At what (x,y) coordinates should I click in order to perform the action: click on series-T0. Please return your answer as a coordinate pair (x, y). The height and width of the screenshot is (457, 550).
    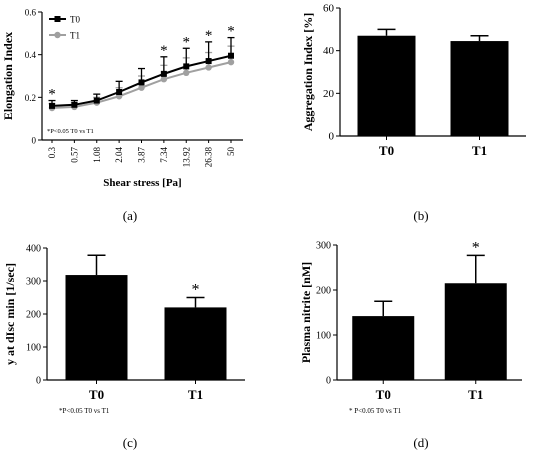
    Looking at the image, I should click on (141, 72).